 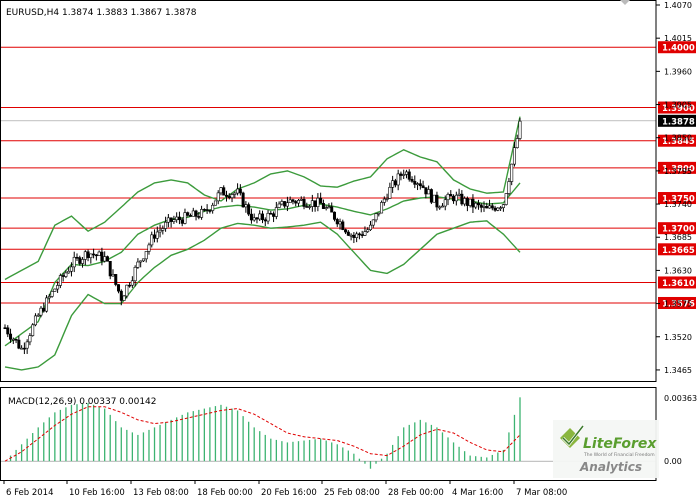 I want to click on y-tick-label: 1.3850, so click(x=678, y=138).